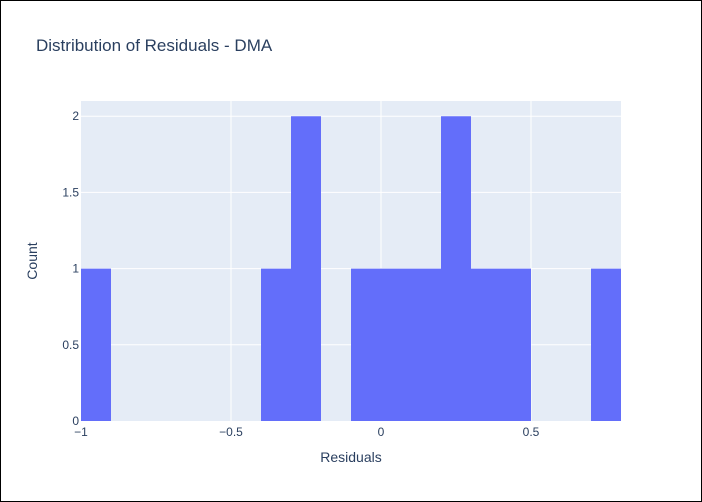 Image resolution: width=702 pixels, height=502 pixels. Describe the element at coordinates (350, 457) in the screenshot. I see `x-axis-title: Residuals` at that location.